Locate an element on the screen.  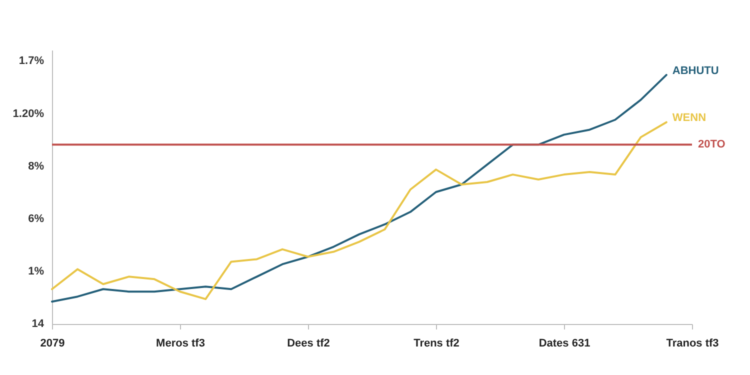
x-tick-label: 2079 is located at coordinates (52, 344).